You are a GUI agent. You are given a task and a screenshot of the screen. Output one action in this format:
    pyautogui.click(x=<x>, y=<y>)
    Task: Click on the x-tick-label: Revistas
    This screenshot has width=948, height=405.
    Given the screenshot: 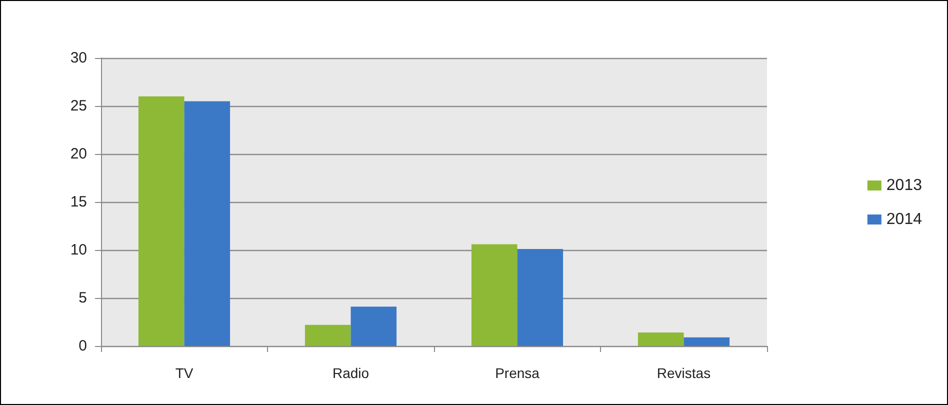 What is the action you would take?
    pyautogui.click(x=683, y=373)
    